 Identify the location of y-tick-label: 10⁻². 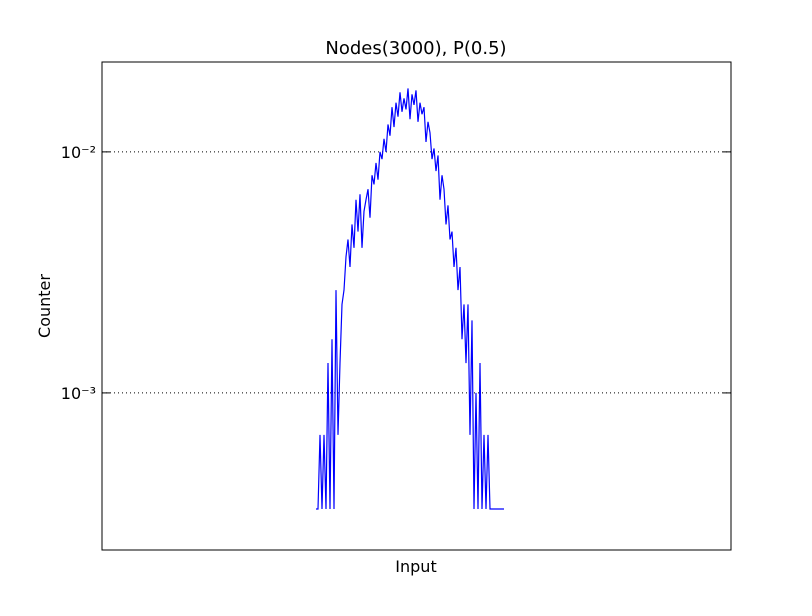
(78, 152).